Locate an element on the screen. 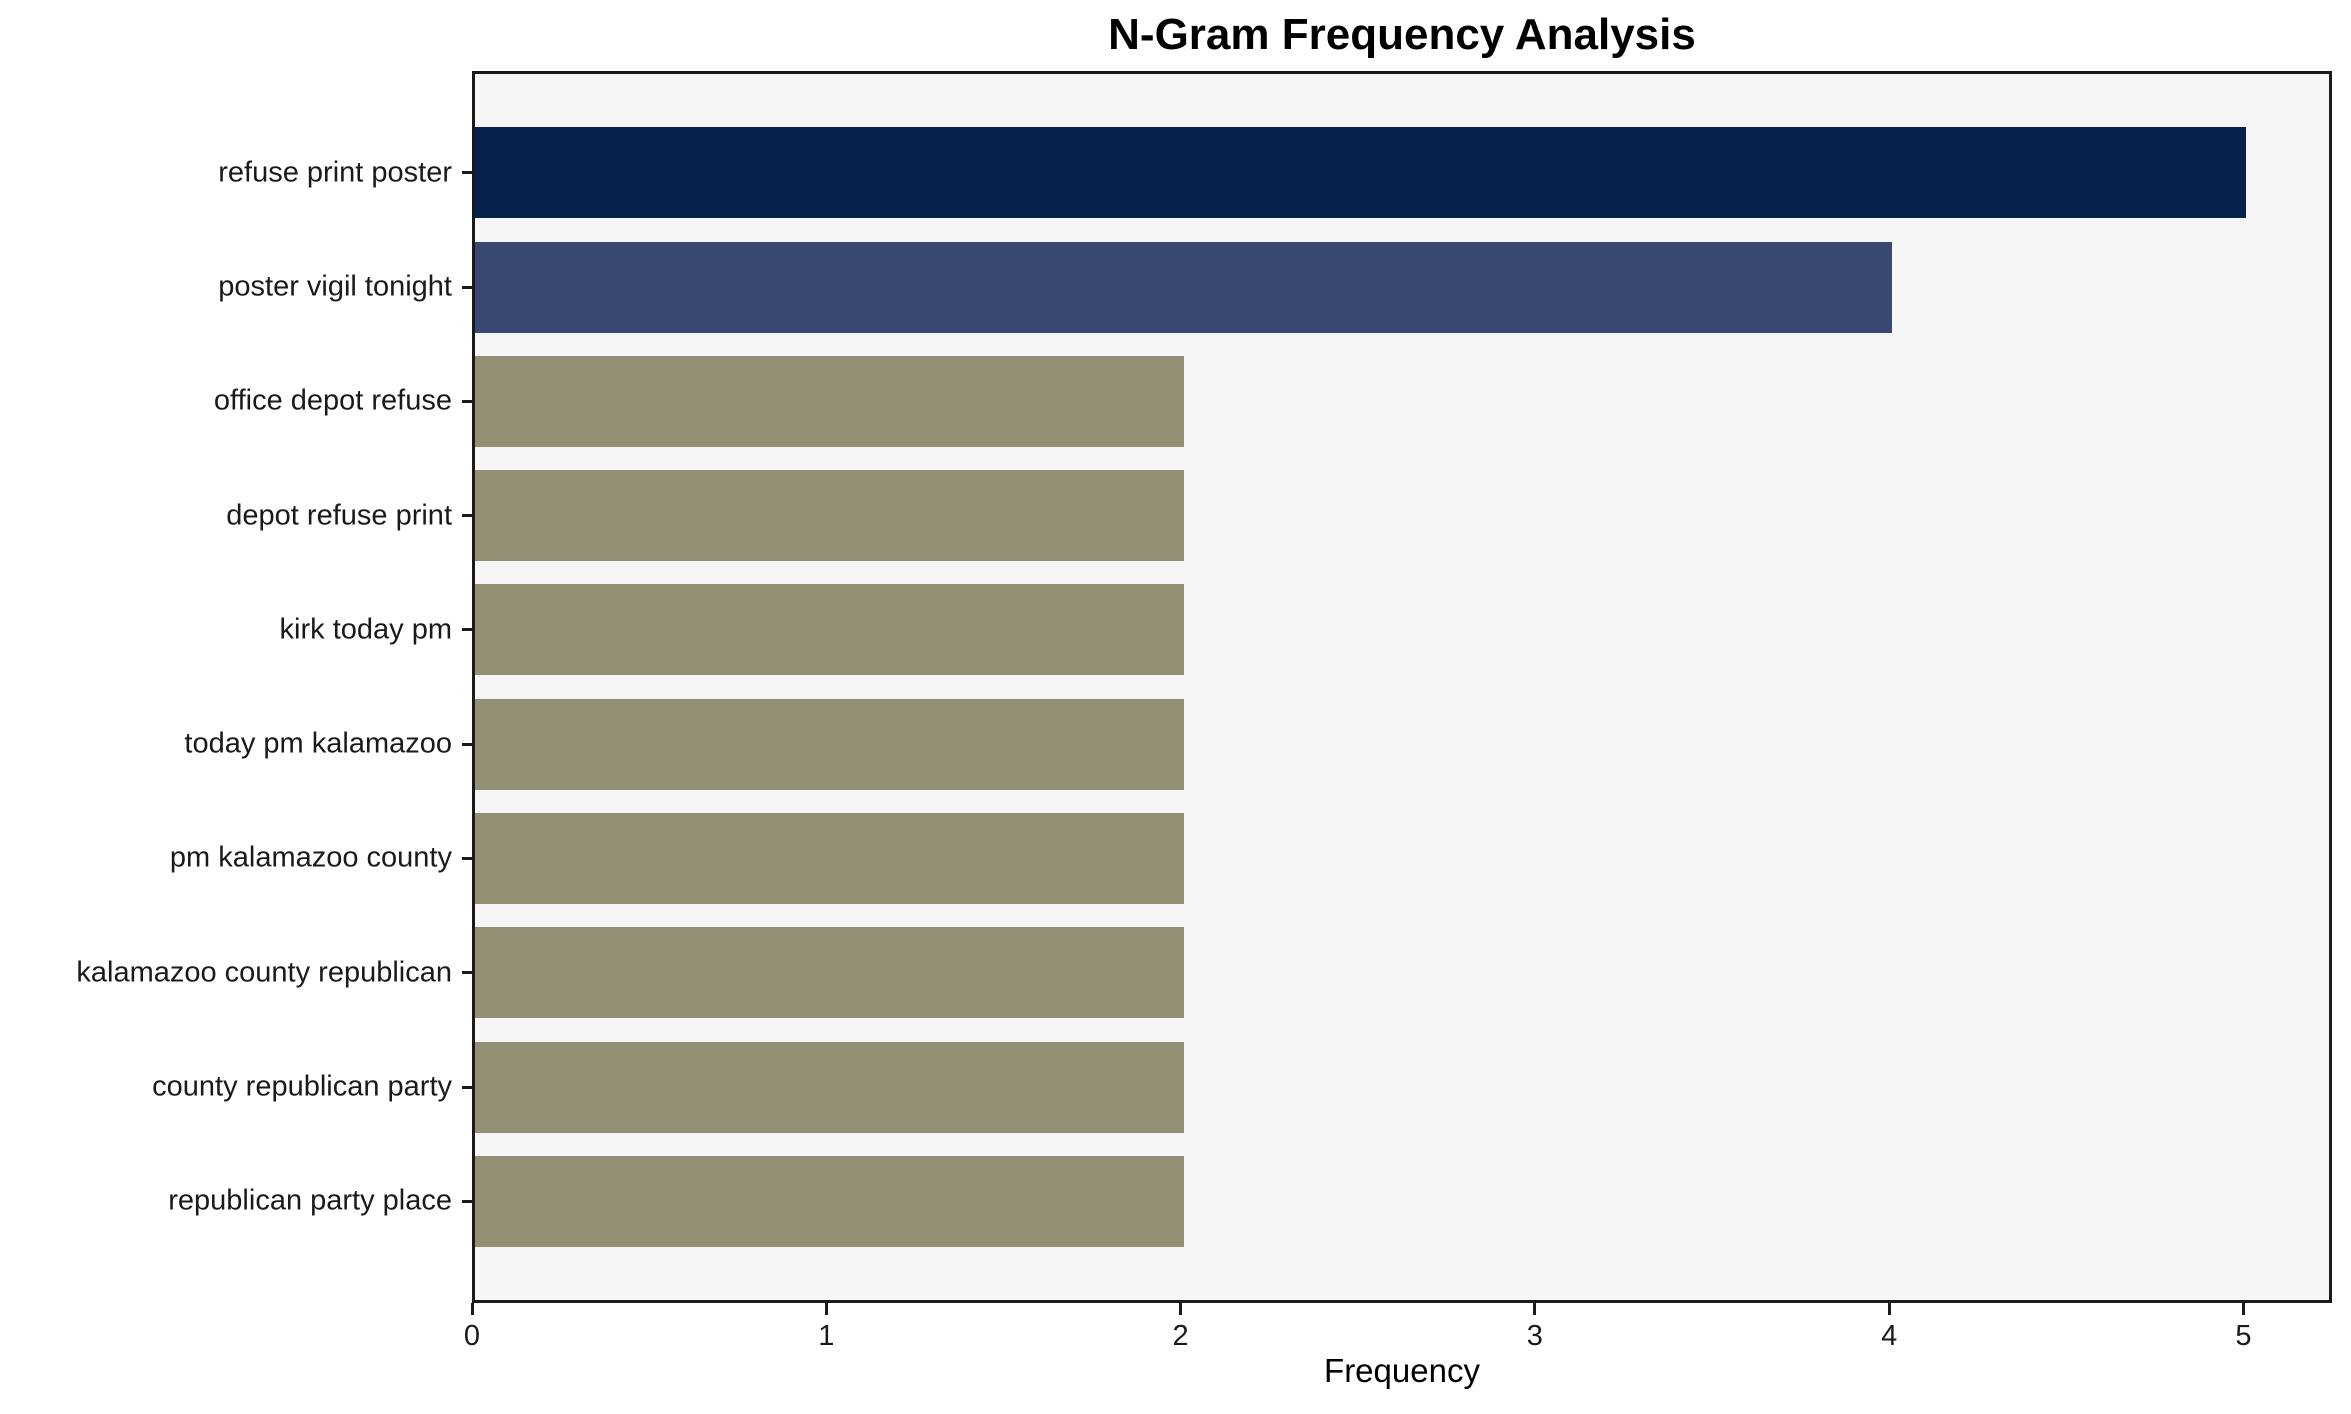 The image size is (2351, 1414). x-tick-label: 0 is located at coordinates (472, 1336).